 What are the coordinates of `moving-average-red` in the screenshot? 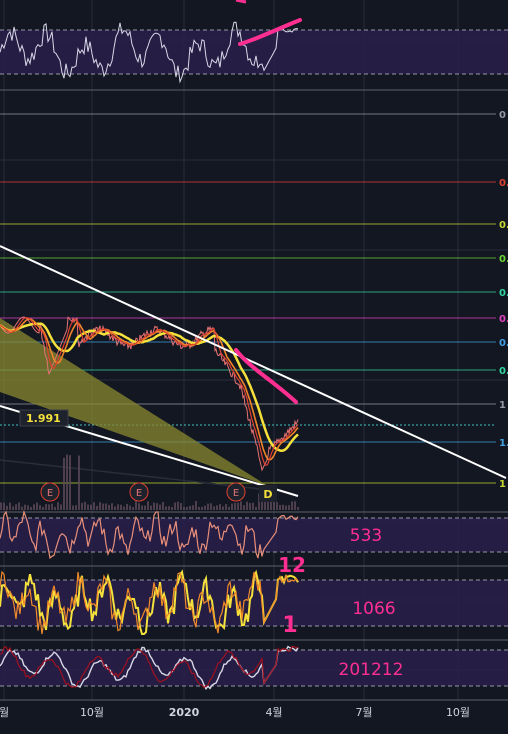 It's located at (149, 391).